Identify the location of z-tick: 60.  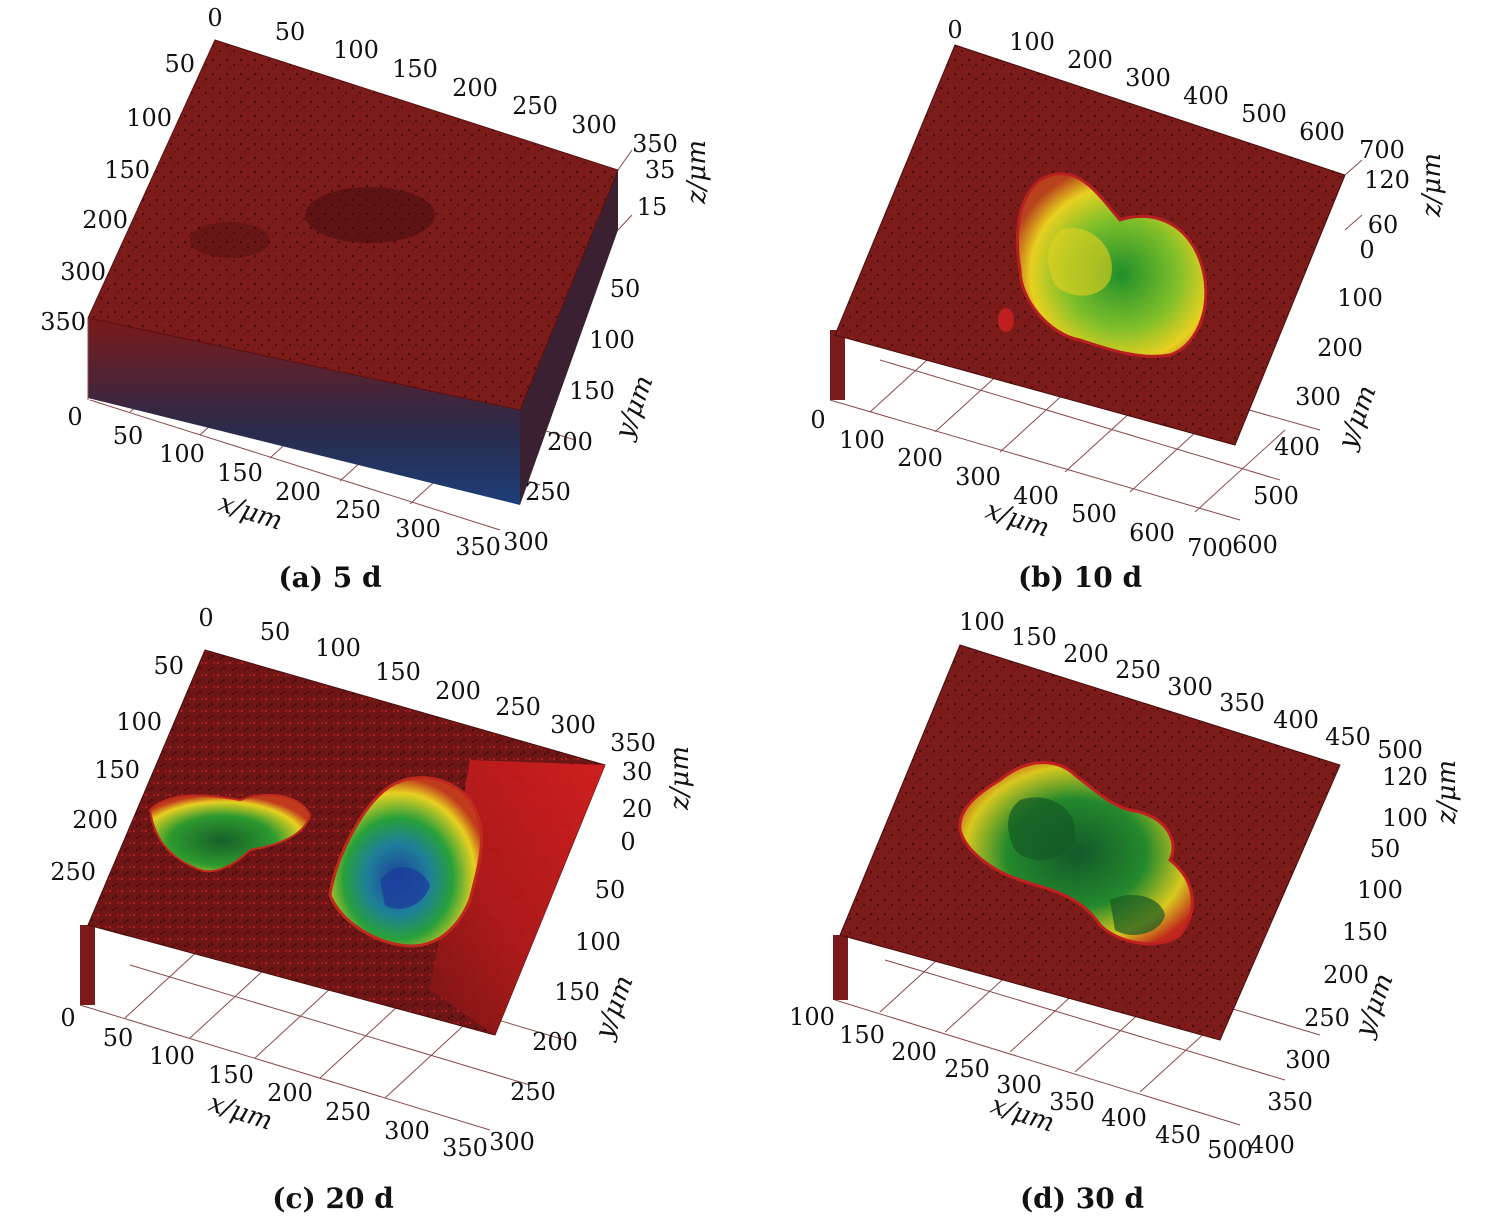
(1383, 225).